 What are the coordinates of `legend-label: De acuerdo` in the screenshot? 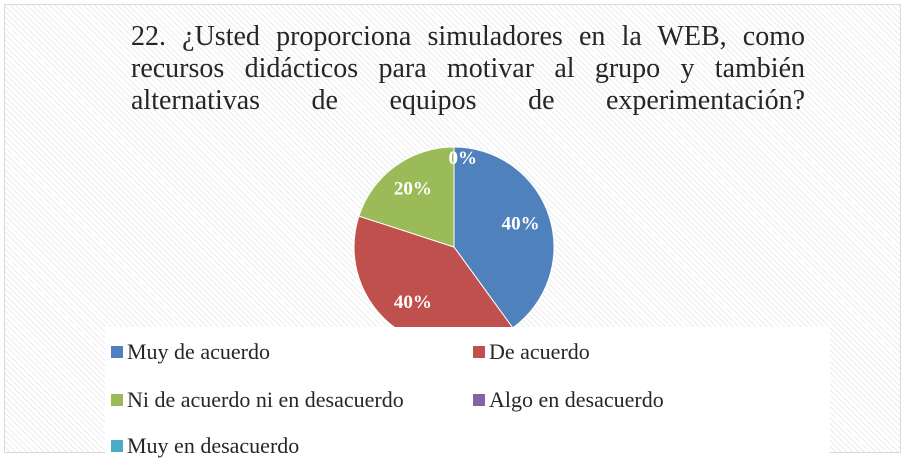 It's located at (539, 351).